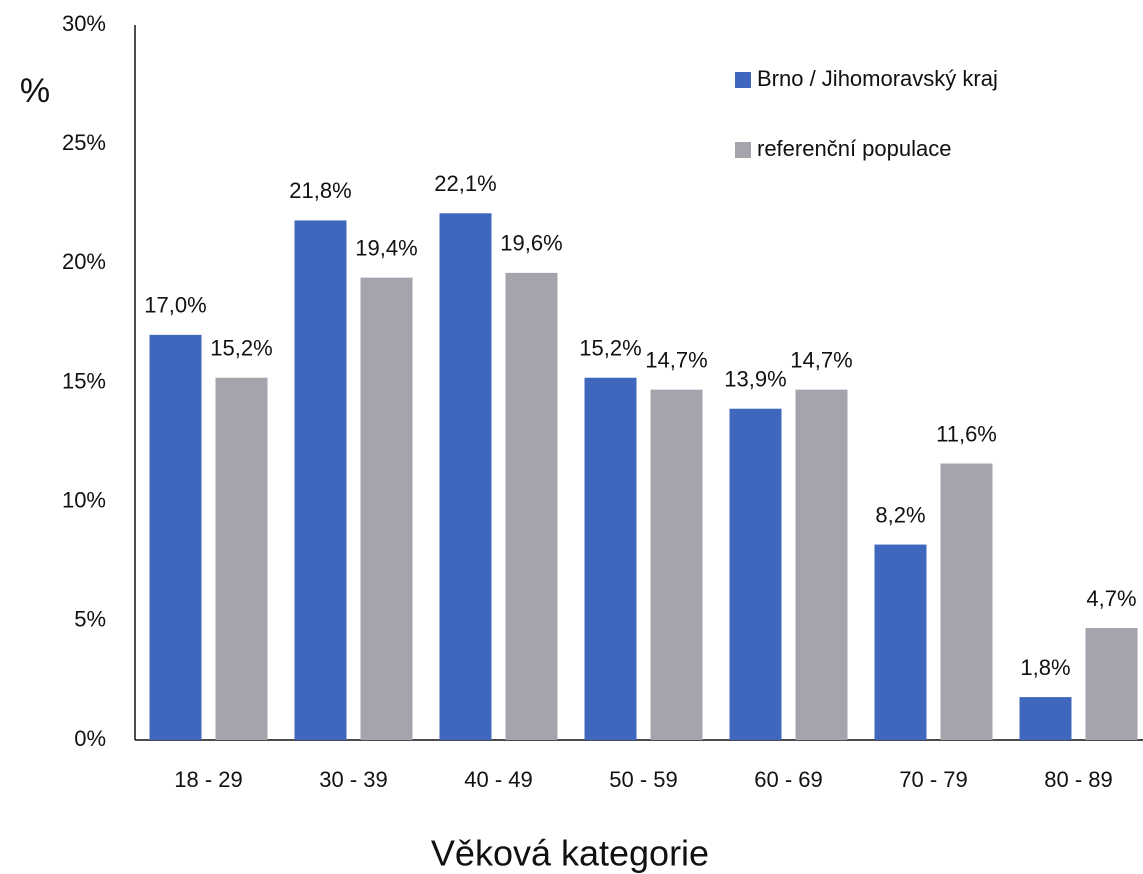 The width and height of the screenshot is (1143, 874). Describe the element at coordinates (900, 514) in the screenshot. I see `data-label: 8,2%` at that location.